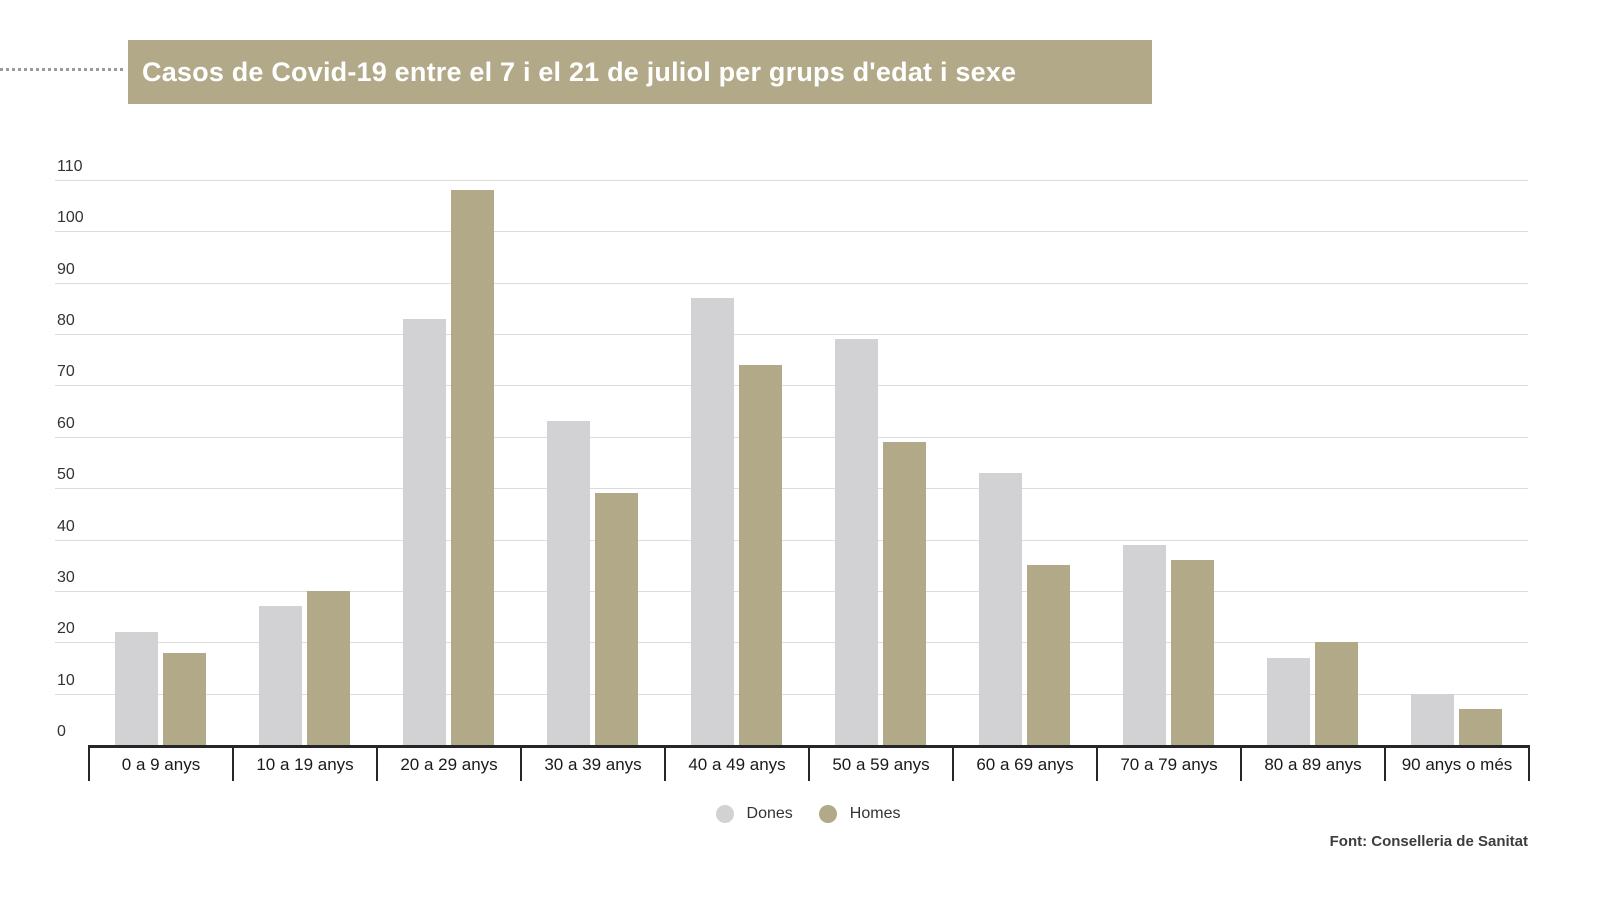 The height and width of the screenshot is (899, 1600). I want to click on y-axis-label-70: 70, so click(66, 372).